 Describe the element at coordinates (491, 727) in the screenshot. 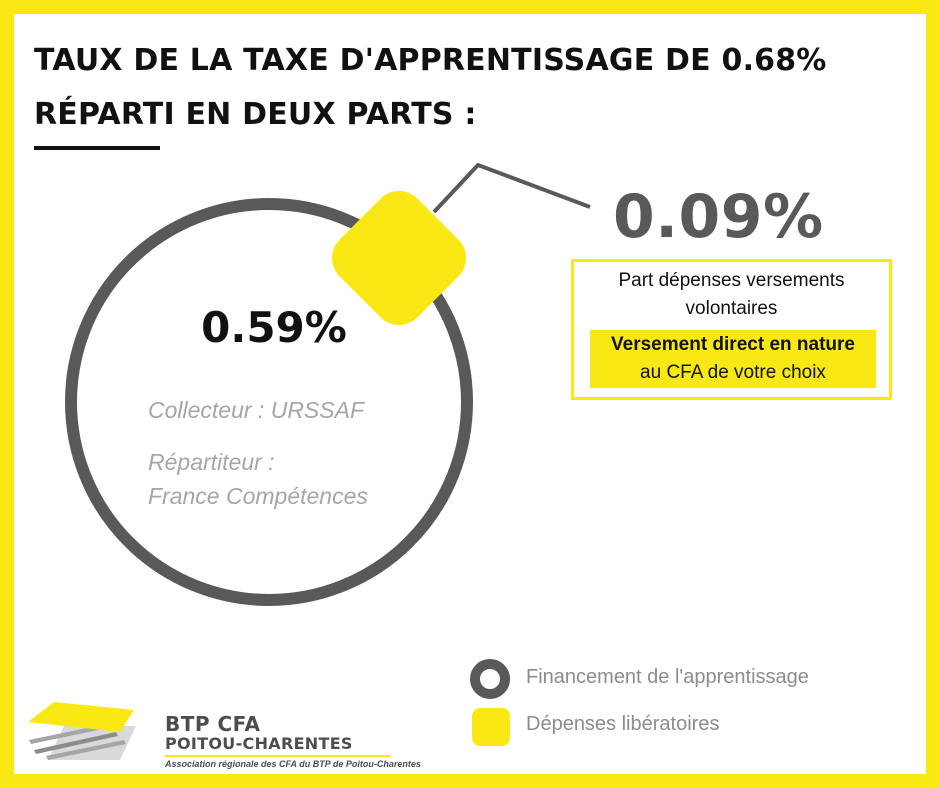

I see `yellow-square-icon` at that location.